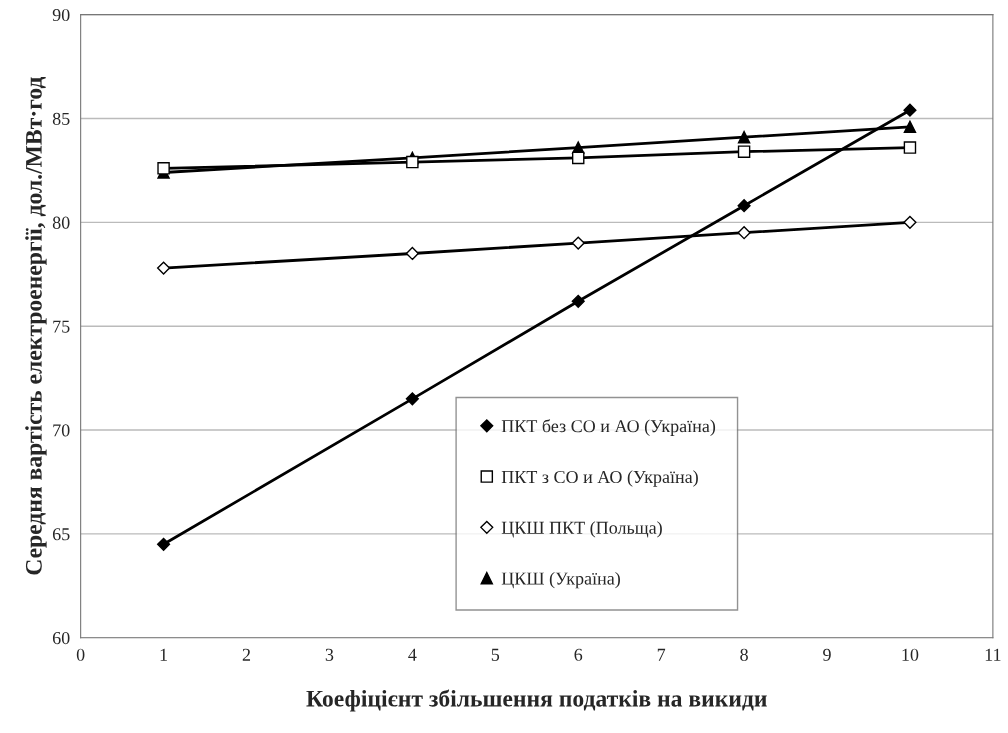  What do you see at coordinates (581, 529) in the screenshot?
I see `legend-label: ЦКШ ПКТ (Польща)` at bounding box center [581, 529].